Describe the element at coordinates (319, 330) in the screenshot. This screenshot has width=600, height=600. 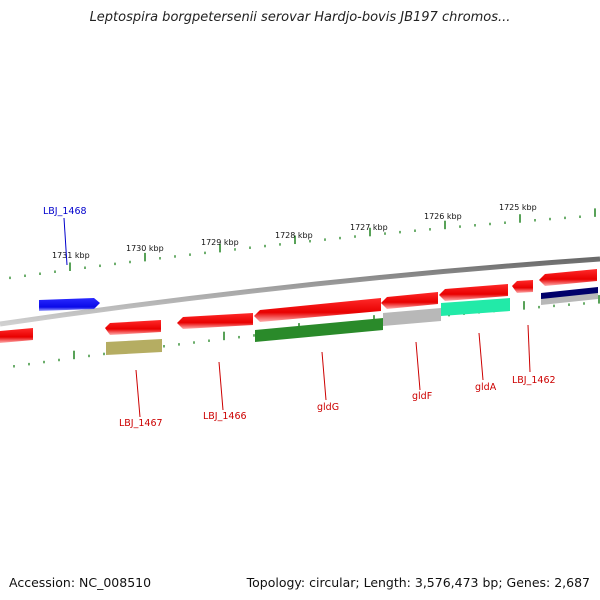
I see `feature-green` at that location.